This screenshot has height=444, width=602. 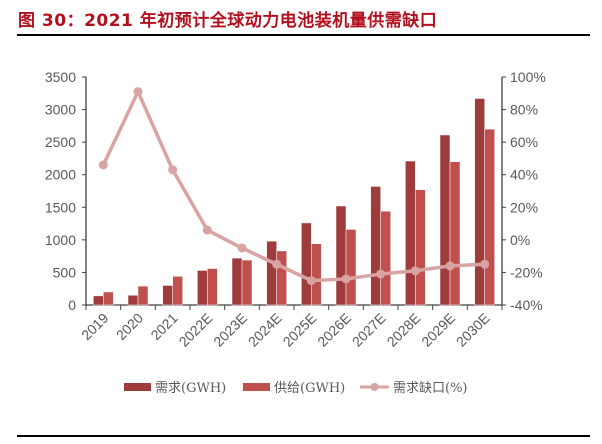 What do you see at coordinates (520, 240) in the screenshot?
I see `right-tick-label: 0%` at bounding box center [520, 240].